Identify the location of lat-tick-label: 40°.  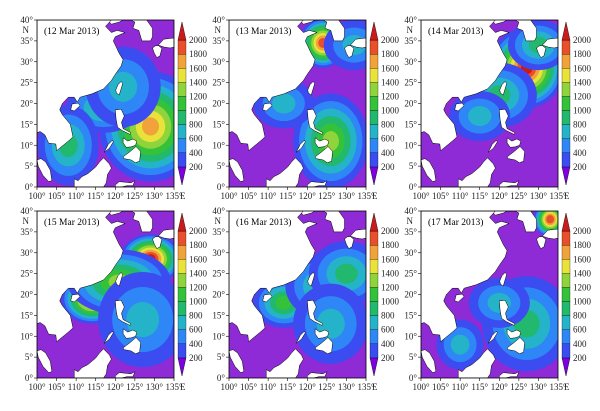
(218, 211).